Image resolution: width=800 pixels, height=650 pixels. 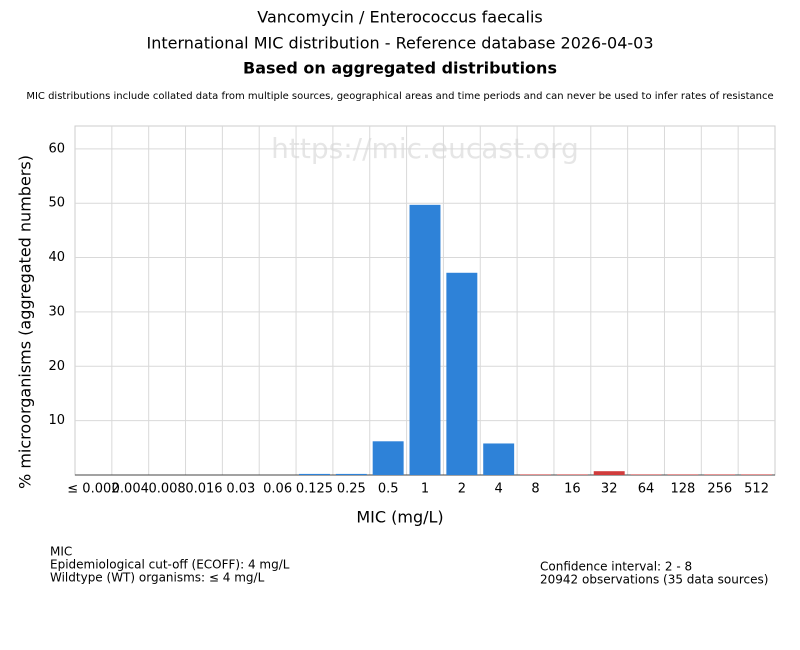 What do you see at coordinates (157, 578) in the screenshot?
I see `footer-text: Wildtype (WT) organisms: ≤ 4 mg/L` at bounding box center [157, 578].